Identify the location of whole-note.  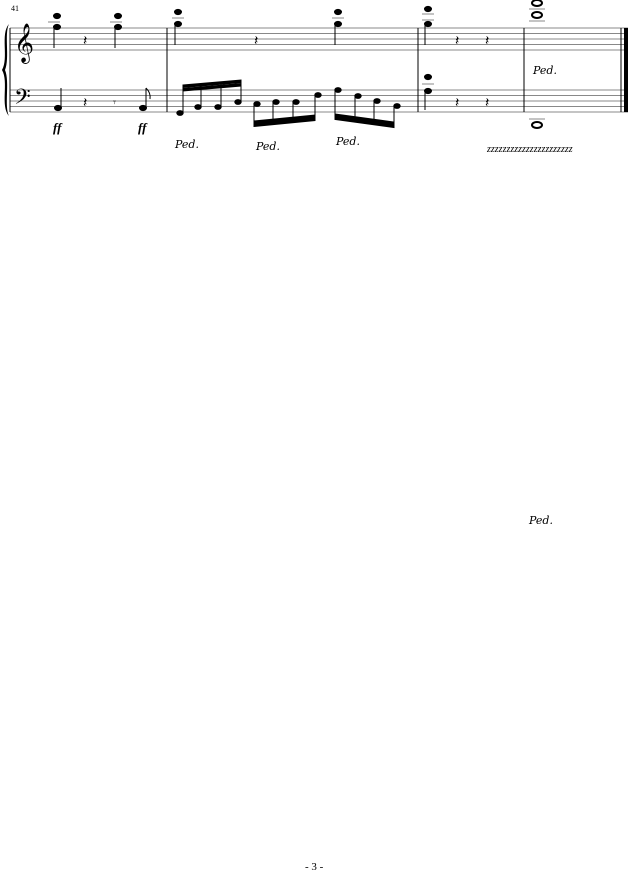
(537, 123).